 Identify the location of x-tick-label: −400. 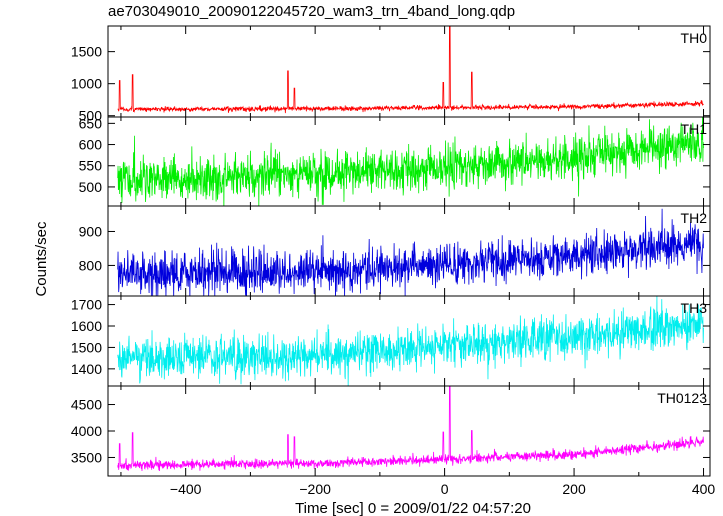
(186, 489).